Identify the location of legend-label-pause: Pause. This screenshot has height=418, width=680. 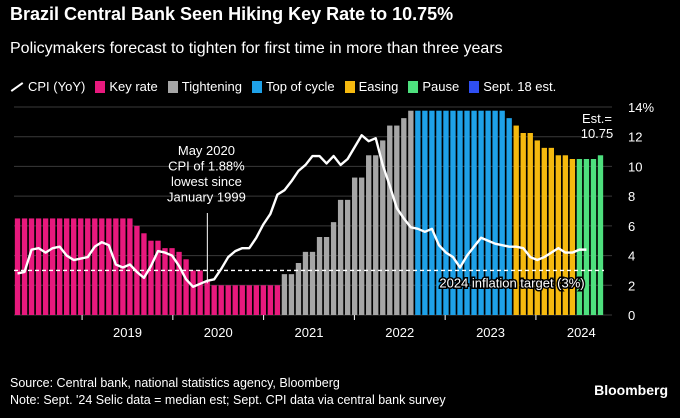
(441, 86).